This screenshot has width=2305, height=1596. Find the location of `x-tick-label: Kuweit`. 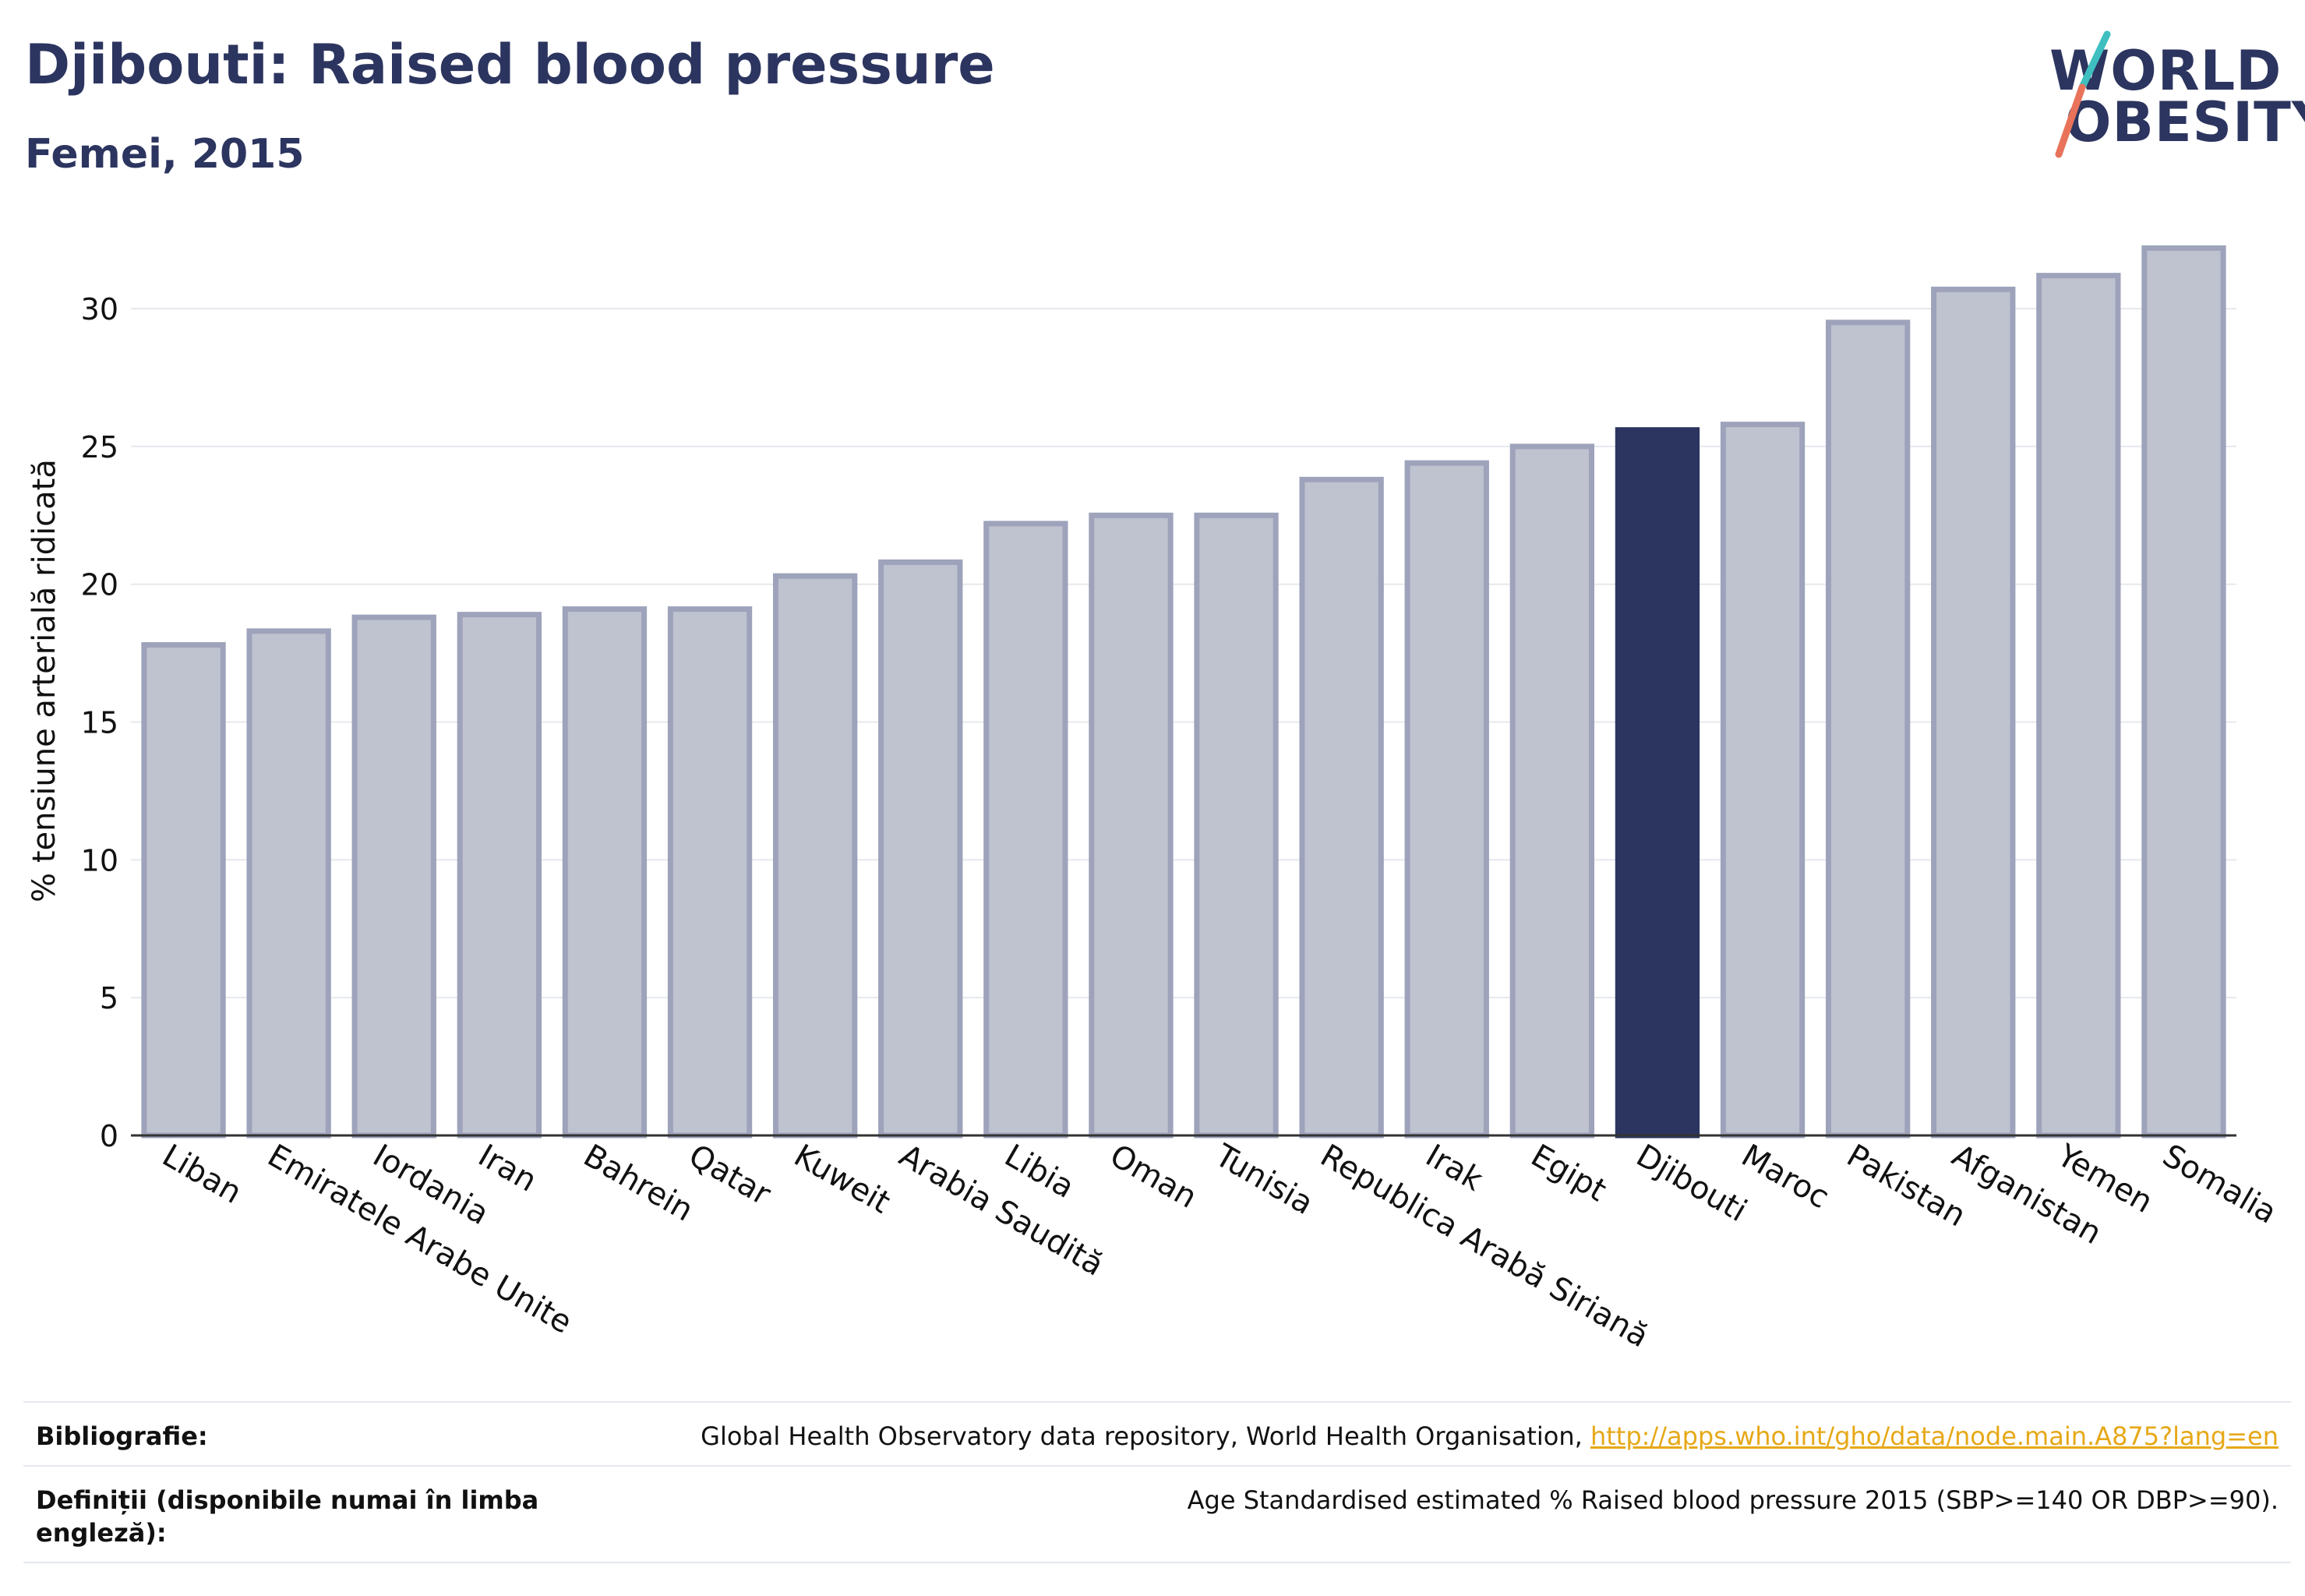

x-tick-label: Kuweit is located at coordinates (842, 1179).